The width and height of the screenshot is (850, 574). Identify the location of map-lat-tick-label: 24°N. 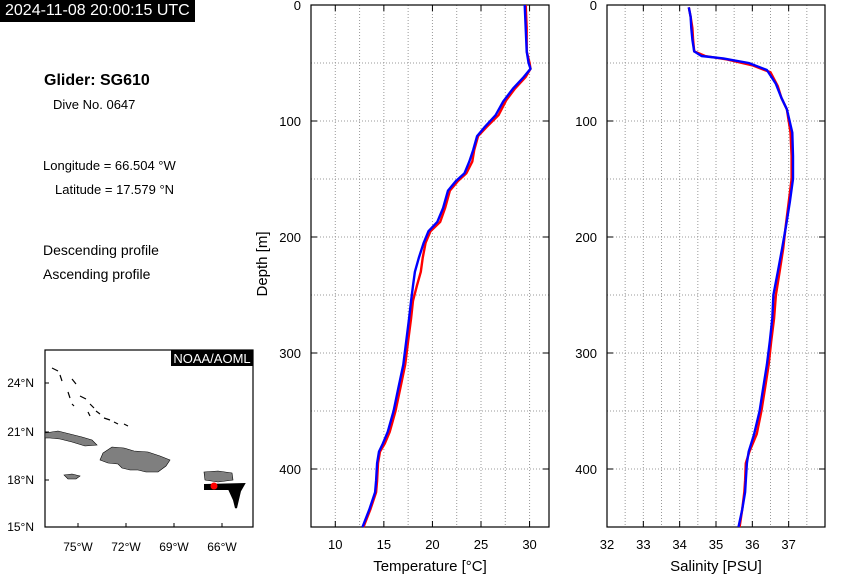
(20, 383).